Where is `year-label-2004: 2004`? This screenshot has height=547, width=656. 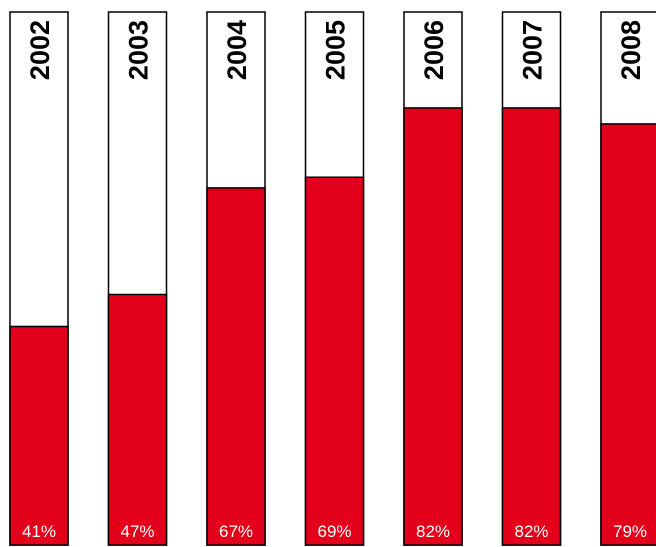 year-label-2004: 2004 is located at coordinates (237, 50).